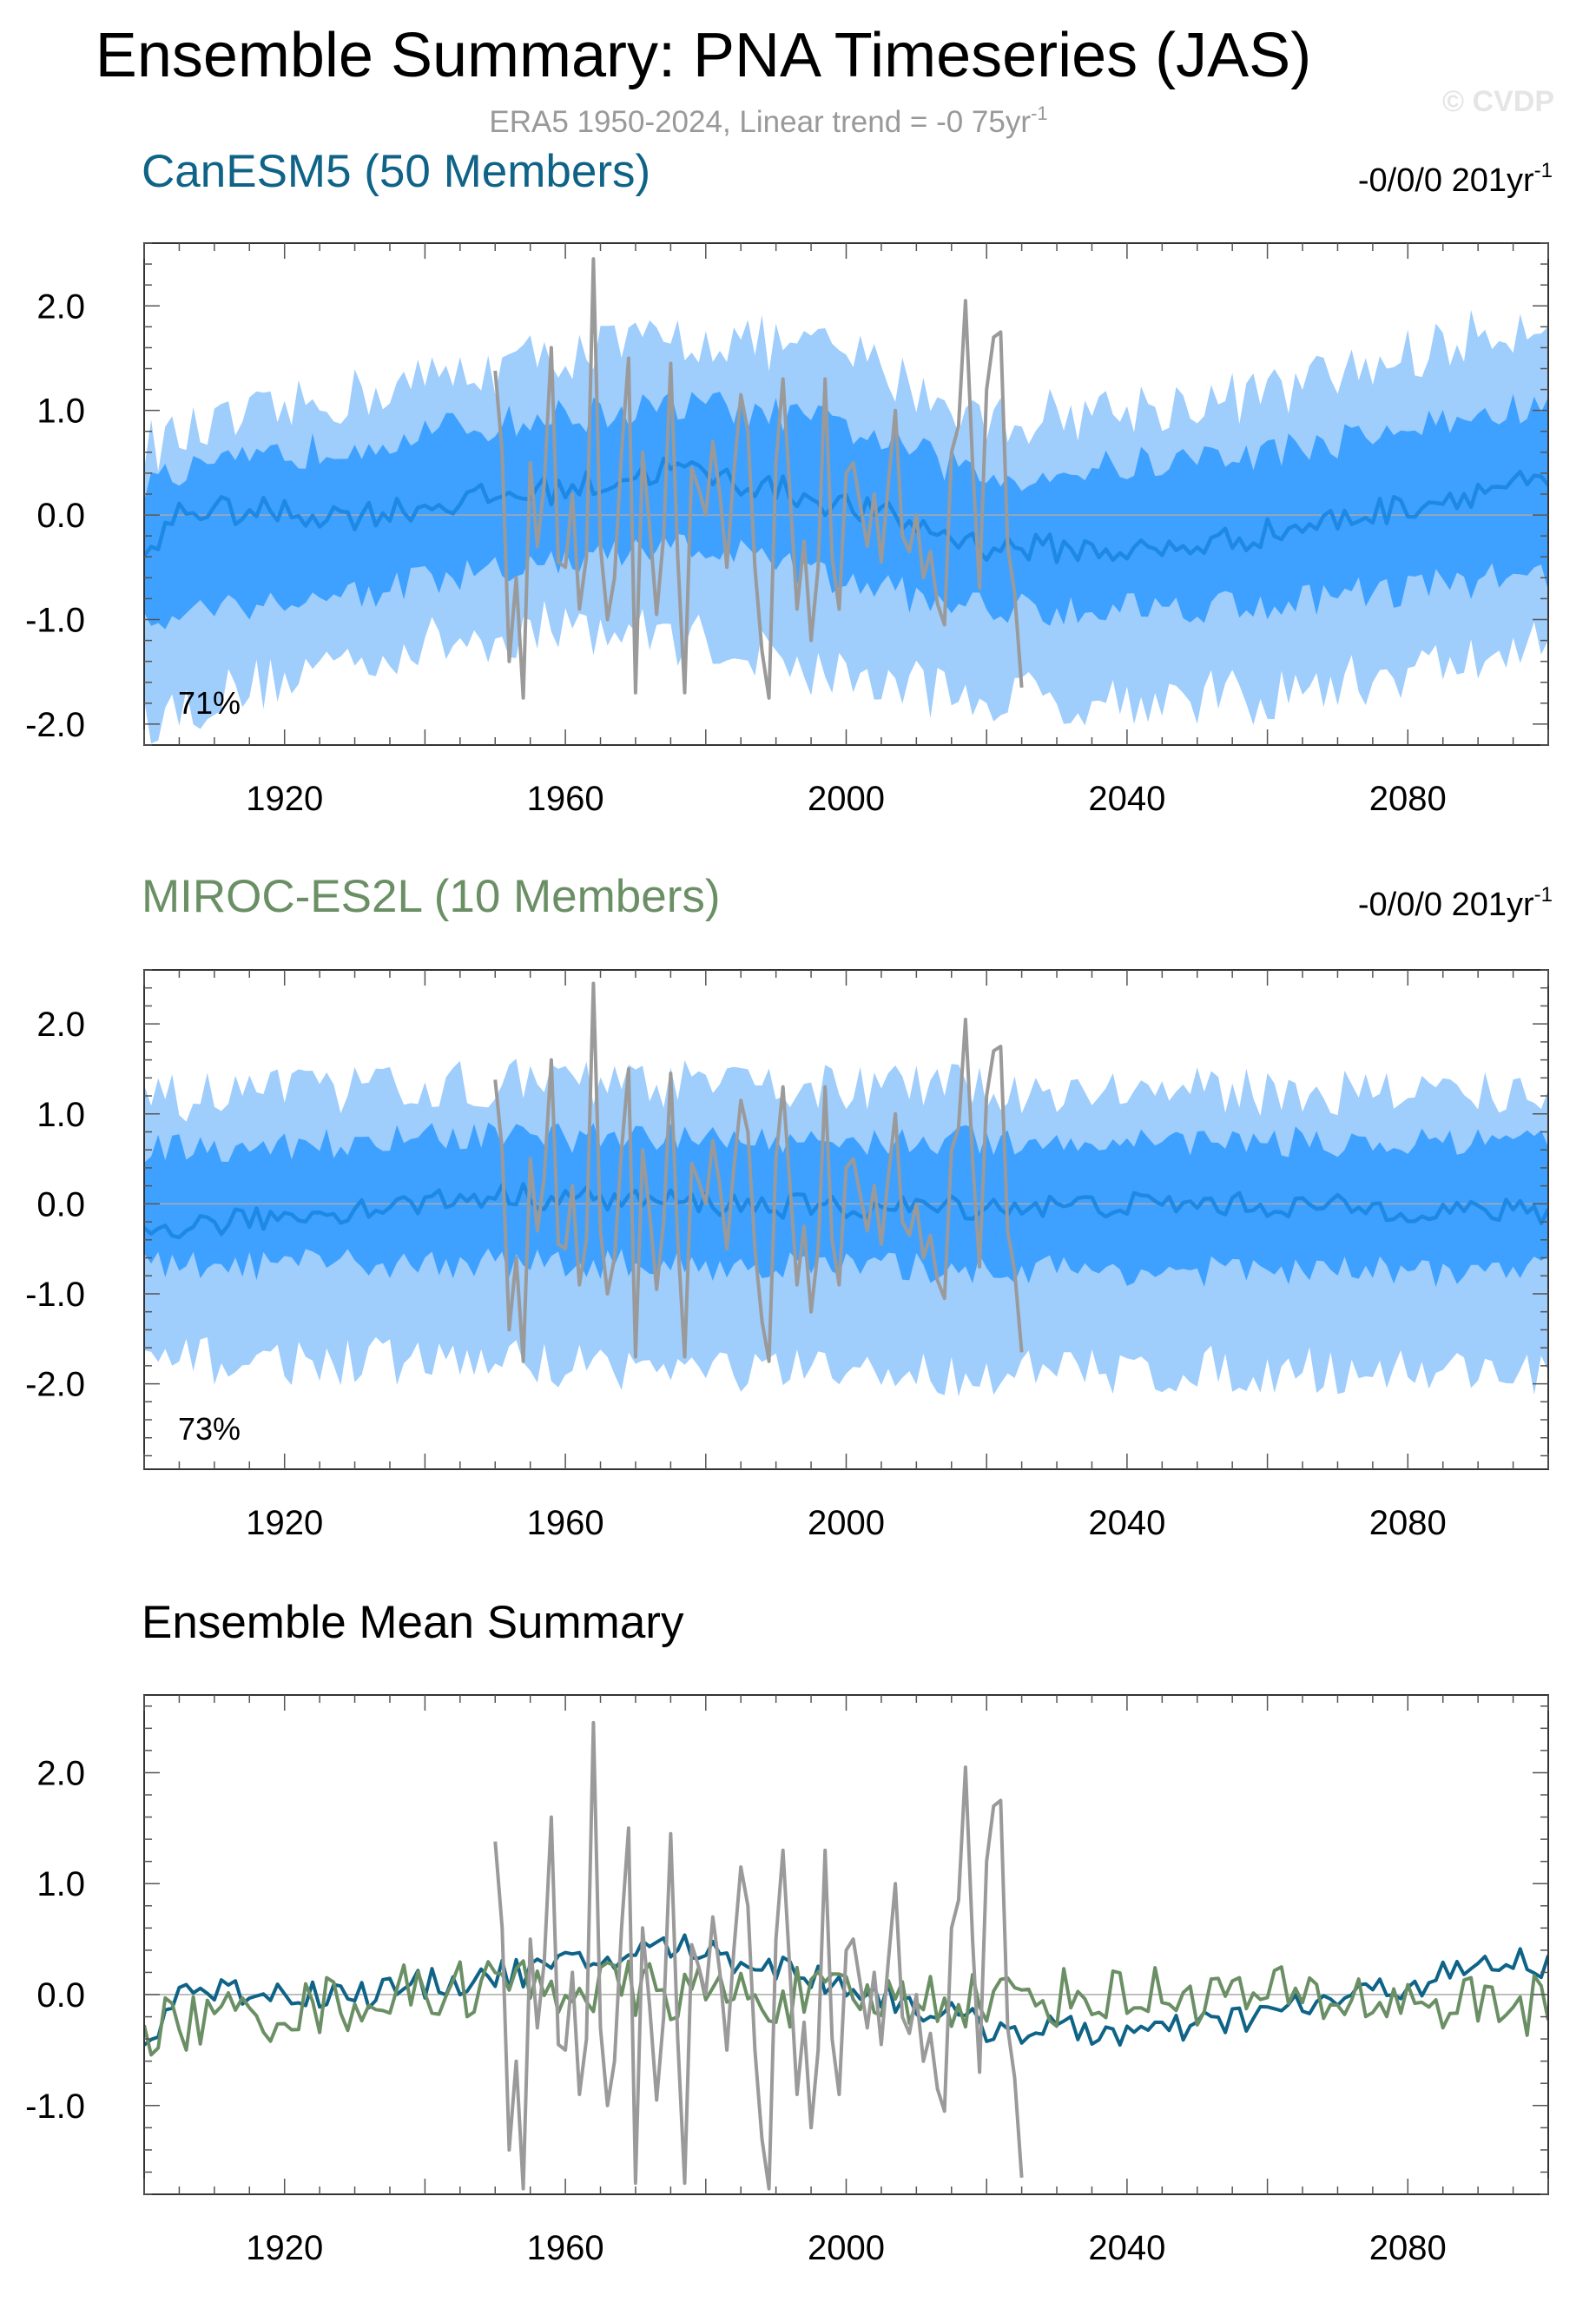  I want to click on miroc-band-dark, so click(846, 1205).